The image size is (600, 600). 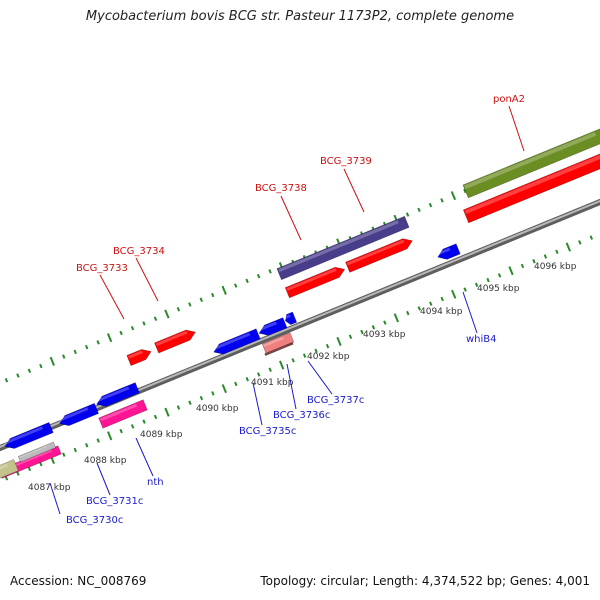 I want to click on gene-label-bcg-3734: BCG_3734, so click(x=139, y=251).